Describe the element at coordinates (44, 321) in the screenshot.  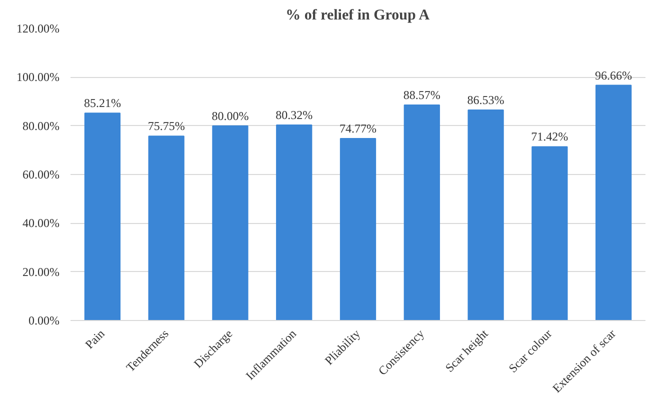
I see `y-tick-label: 0.00%` at that location.